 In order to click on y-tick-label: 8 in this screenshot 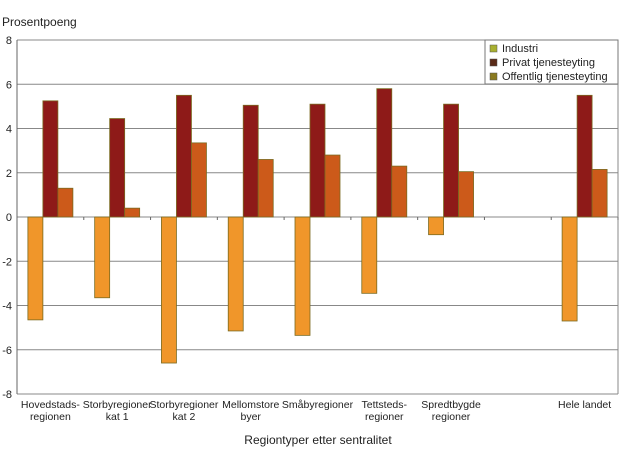, I will do `click(9, 41)`.